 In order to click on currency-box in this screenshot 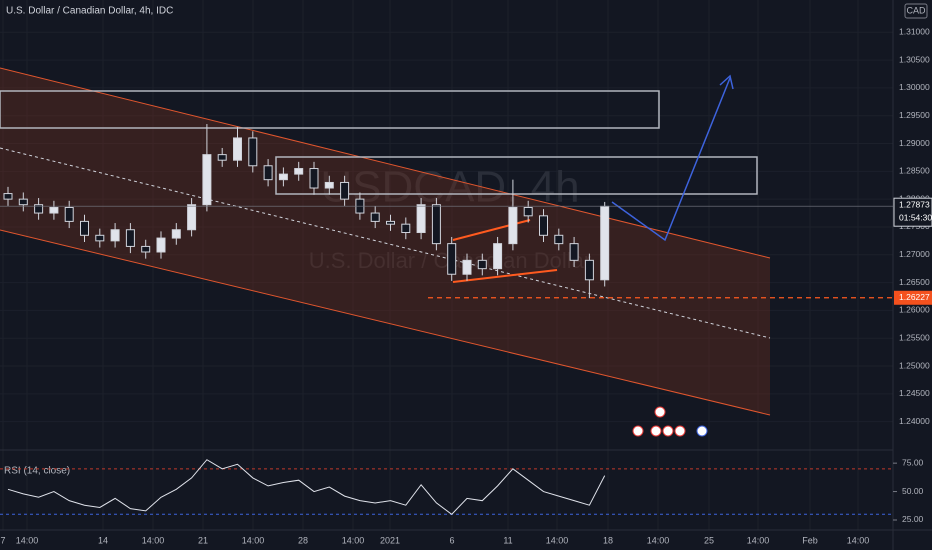, I will do `click(916, 11)`.